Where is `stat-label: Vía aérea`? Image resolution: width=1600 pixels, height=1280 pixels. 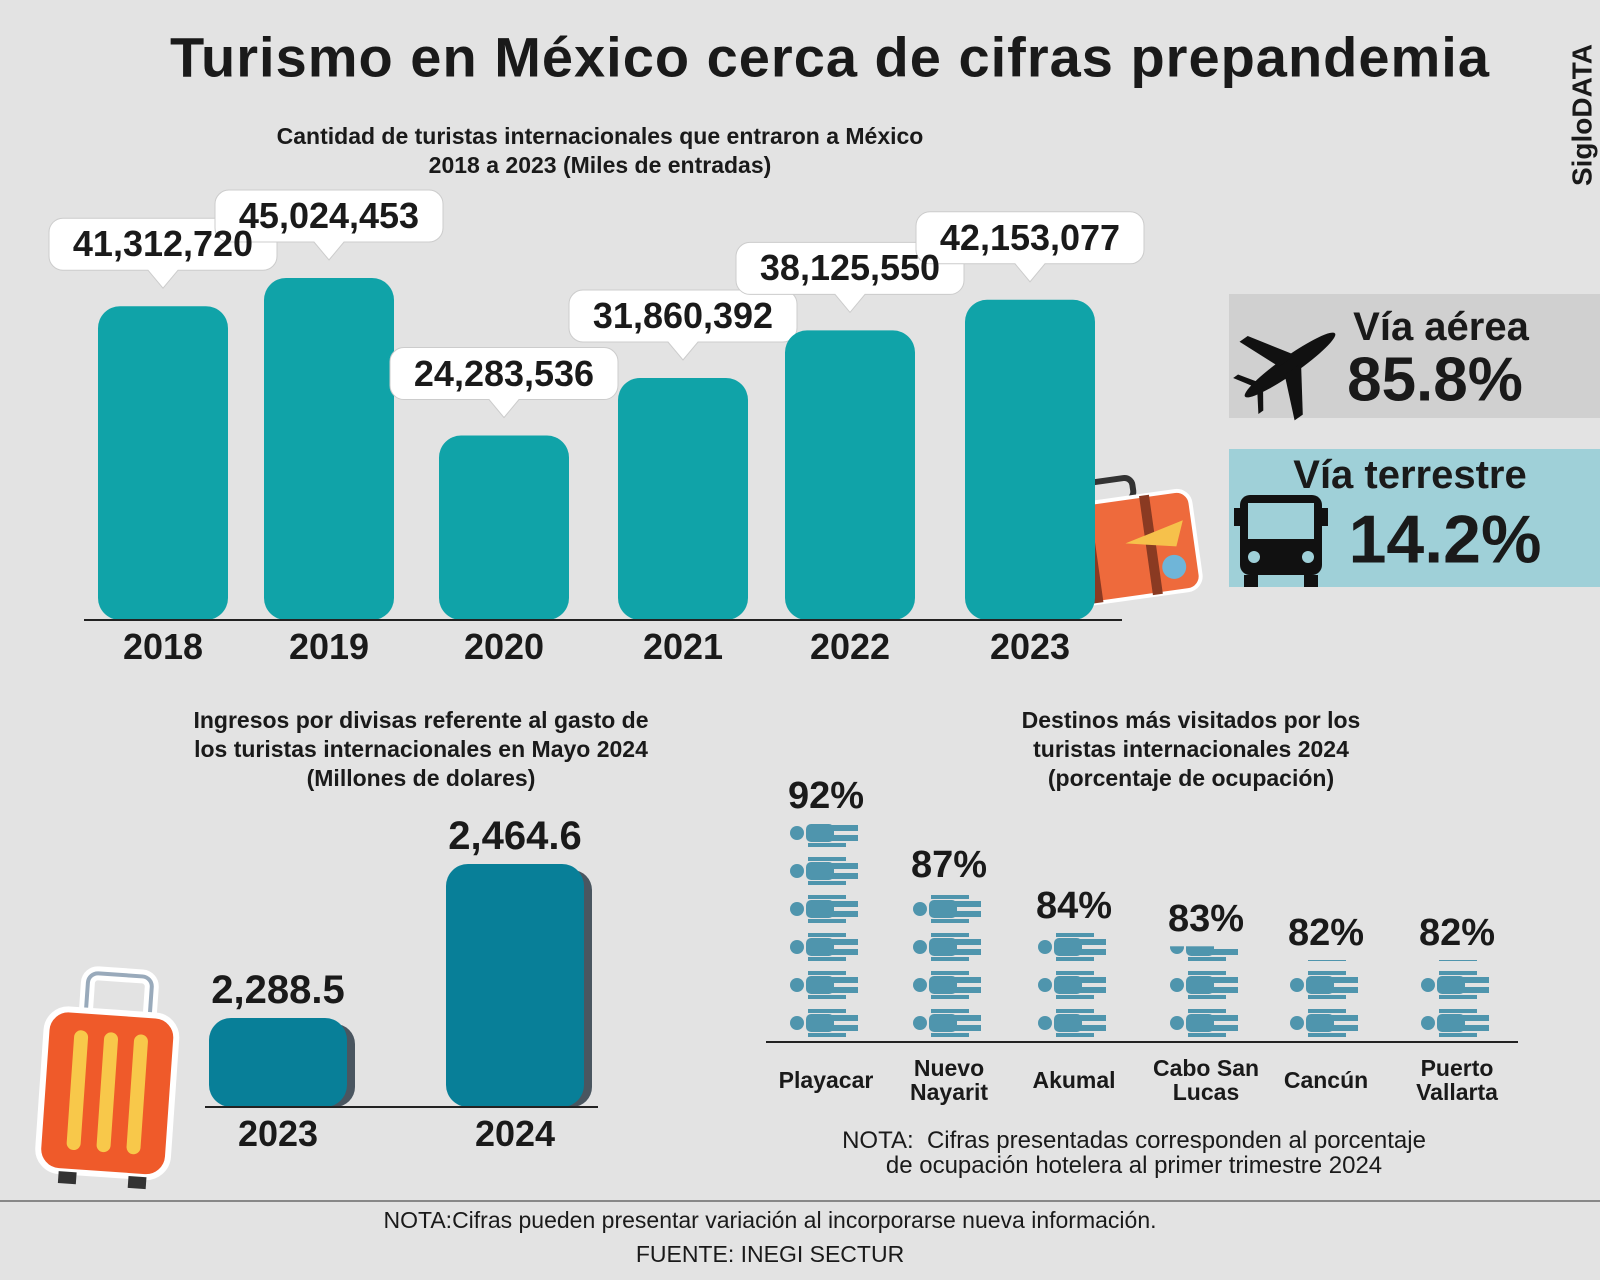
stat-label: Vía aérea is located at coordinates (1441, 327).